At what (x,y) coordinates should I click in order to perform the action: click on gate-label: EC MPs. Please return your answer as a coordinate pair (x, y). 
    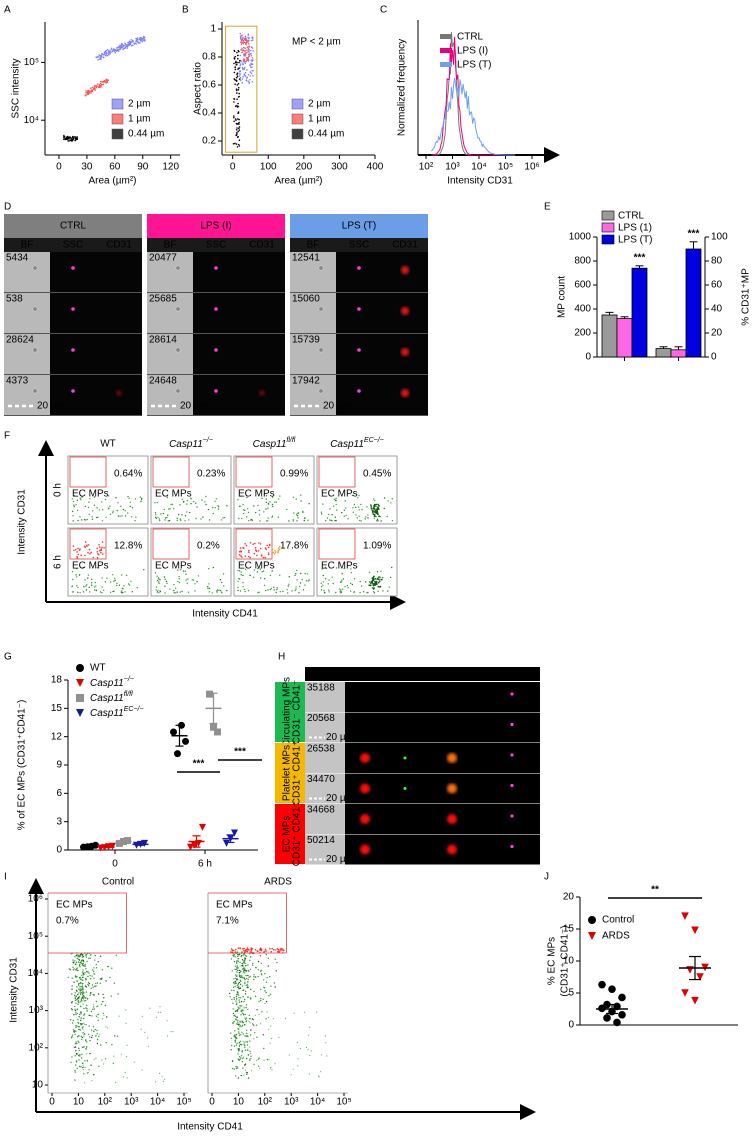
    Looking at the image, I should click on (339, 494).